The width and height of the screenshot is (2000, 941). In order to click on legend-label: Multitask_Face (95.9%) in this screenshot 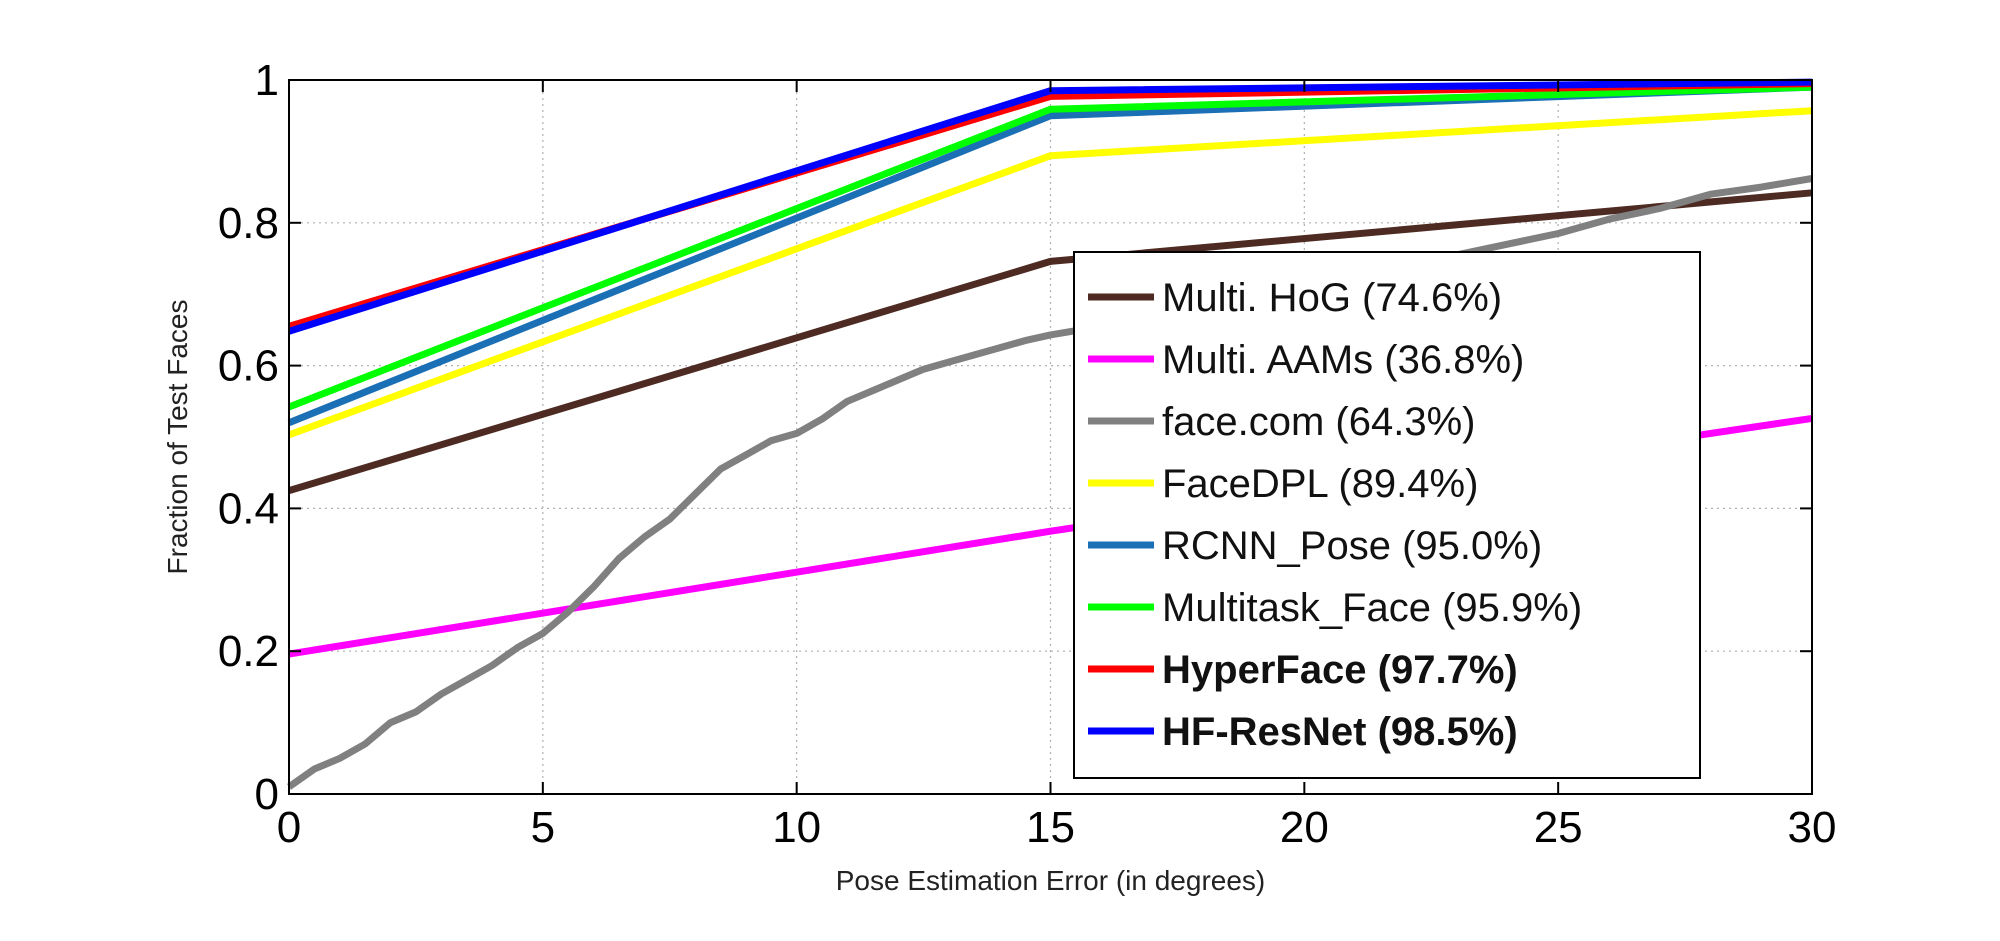, I will do `click(1372, 608)`.